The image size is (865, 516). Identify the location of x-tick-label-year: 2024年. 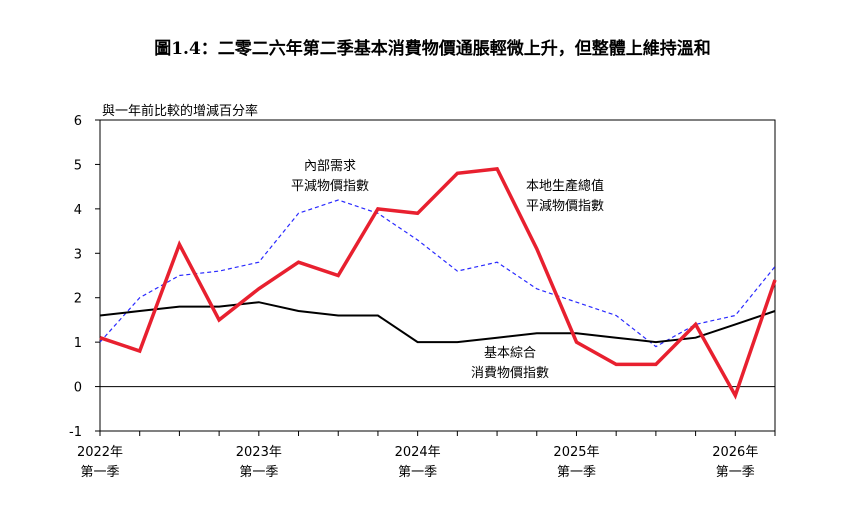
(418, 452).